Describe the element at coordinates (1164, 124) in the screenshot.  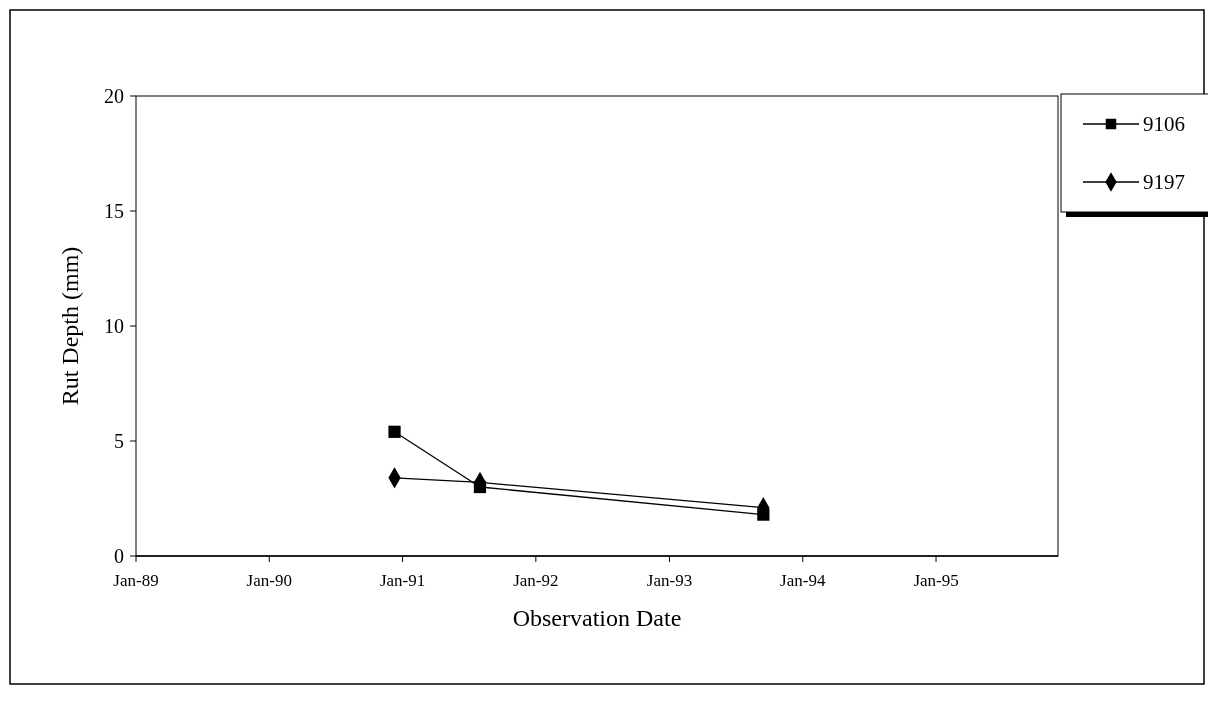
I see `legend-label: 9106` at that location.